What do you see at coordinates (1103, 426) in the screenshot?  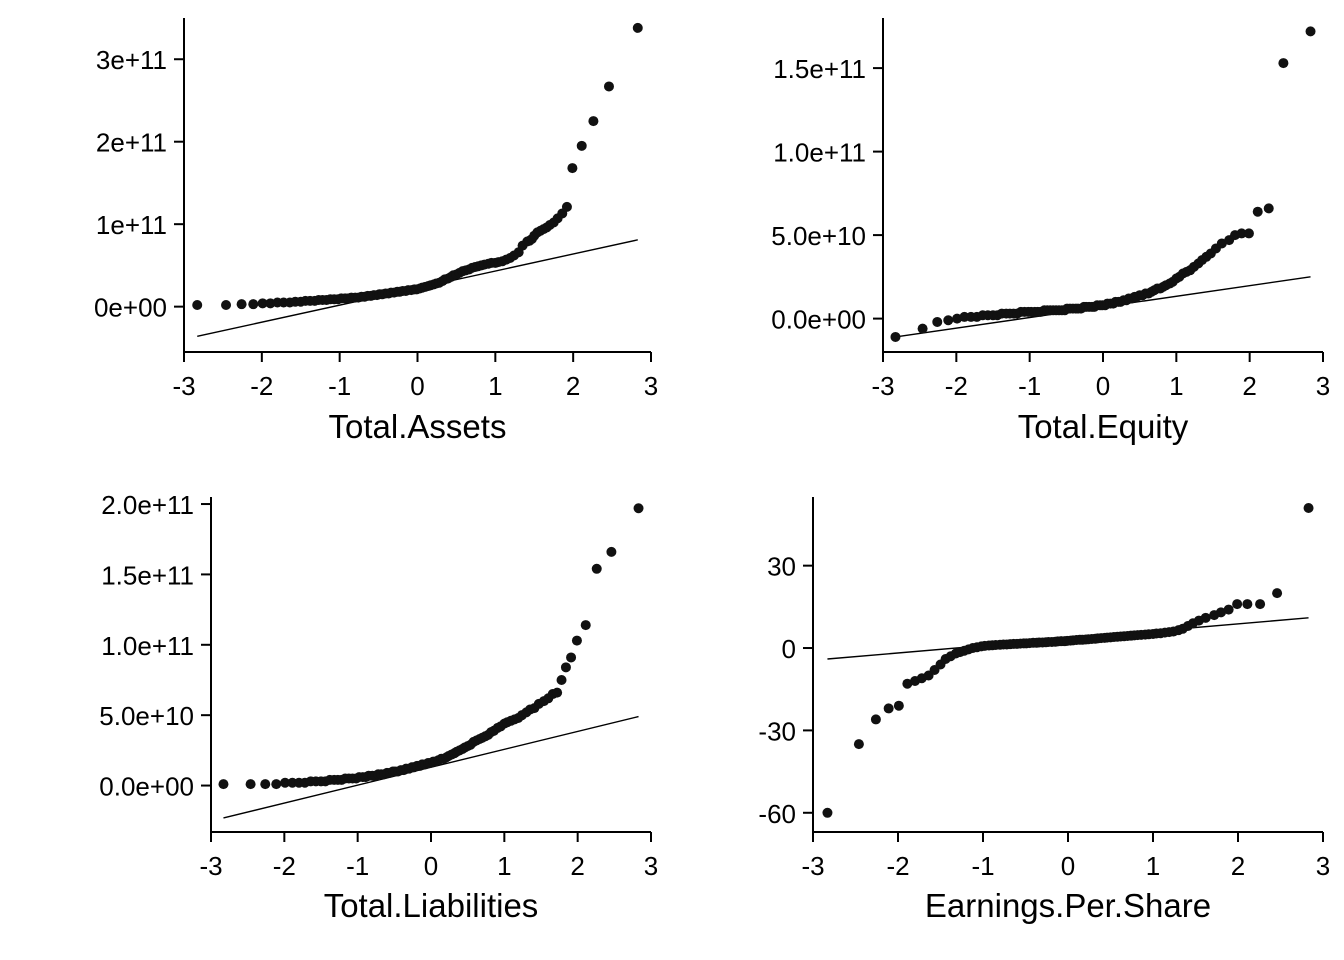 I see `x-axis-title: Total.Equity` at bounding box center [1103, 426].